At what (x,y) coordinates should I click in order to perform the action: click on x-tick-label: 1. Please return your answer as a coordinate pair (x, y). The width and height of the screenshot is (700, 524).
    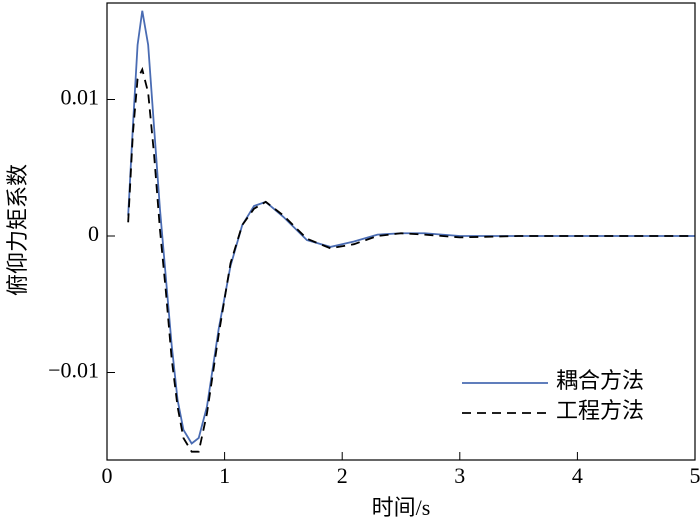
    Looking at the image, I should click on (224, 475).